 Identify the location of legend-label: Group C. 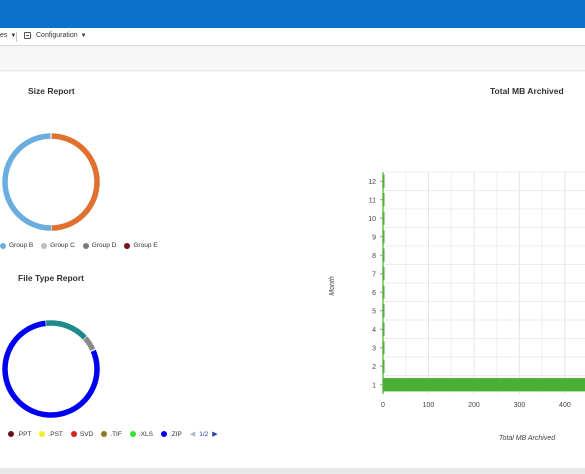
(62, 245).